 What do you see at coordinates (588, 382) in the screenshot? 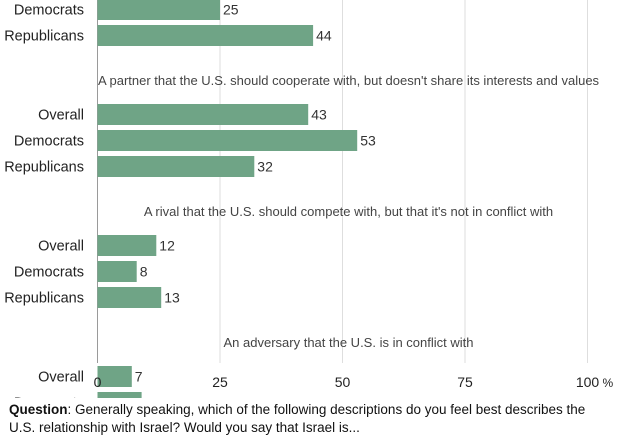
I see `x-tick-label: 100` at bounding box center [588, 382].